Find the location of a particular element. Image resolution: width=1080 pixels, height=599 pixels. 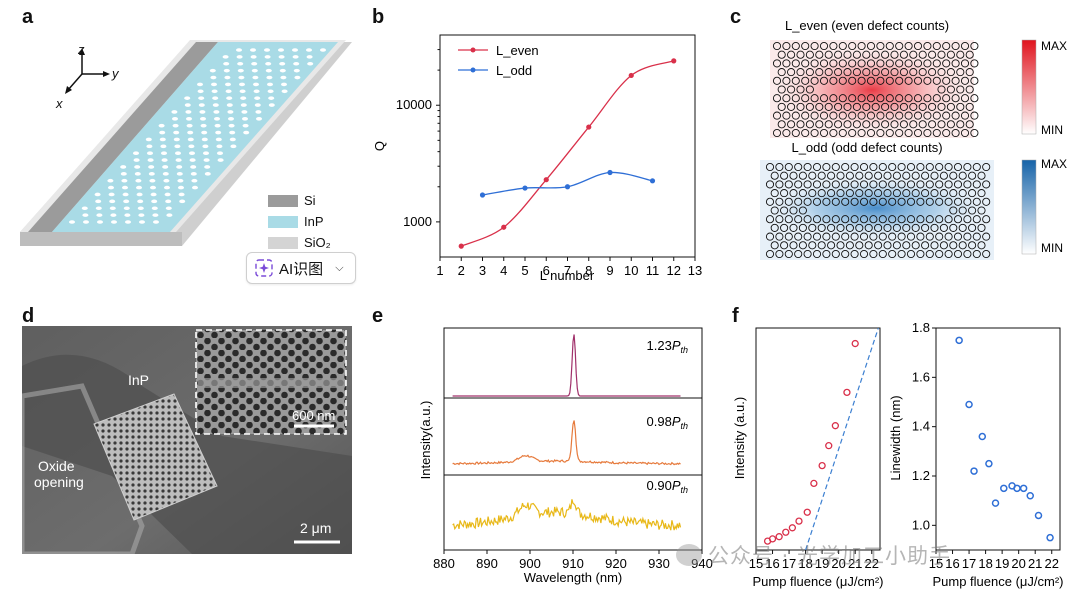

panel-letter-a: a is located at coordinates (28, 17).